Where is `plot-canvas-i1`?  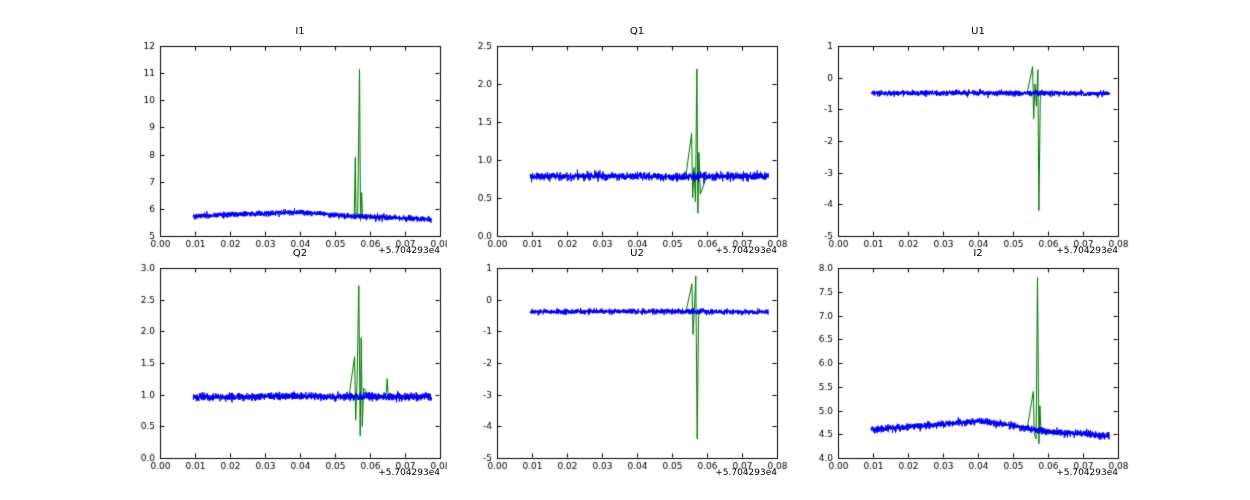
plot-canvas-i1 is located at coordinates (282, 146).